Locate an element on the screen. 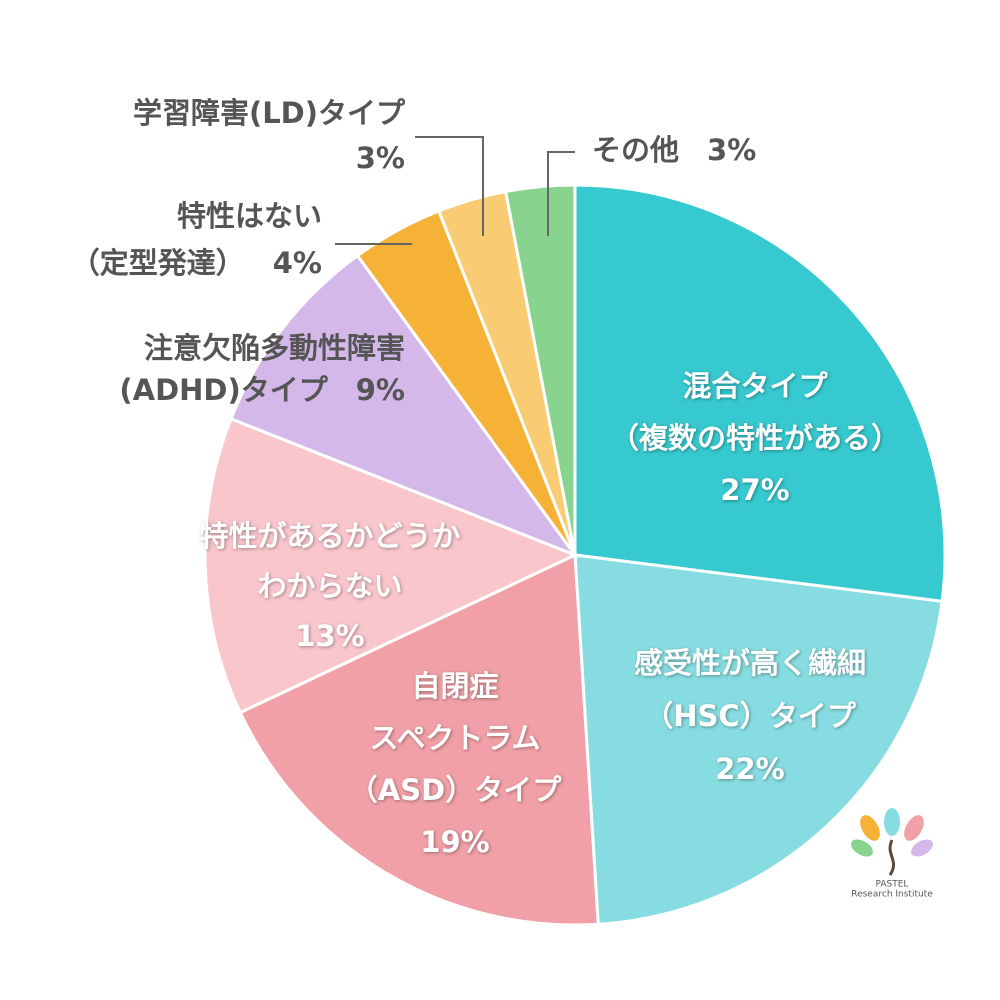 The image size is (1000, 1000). logo: PASTEL Research Institute is located at coordinates (892, 854).